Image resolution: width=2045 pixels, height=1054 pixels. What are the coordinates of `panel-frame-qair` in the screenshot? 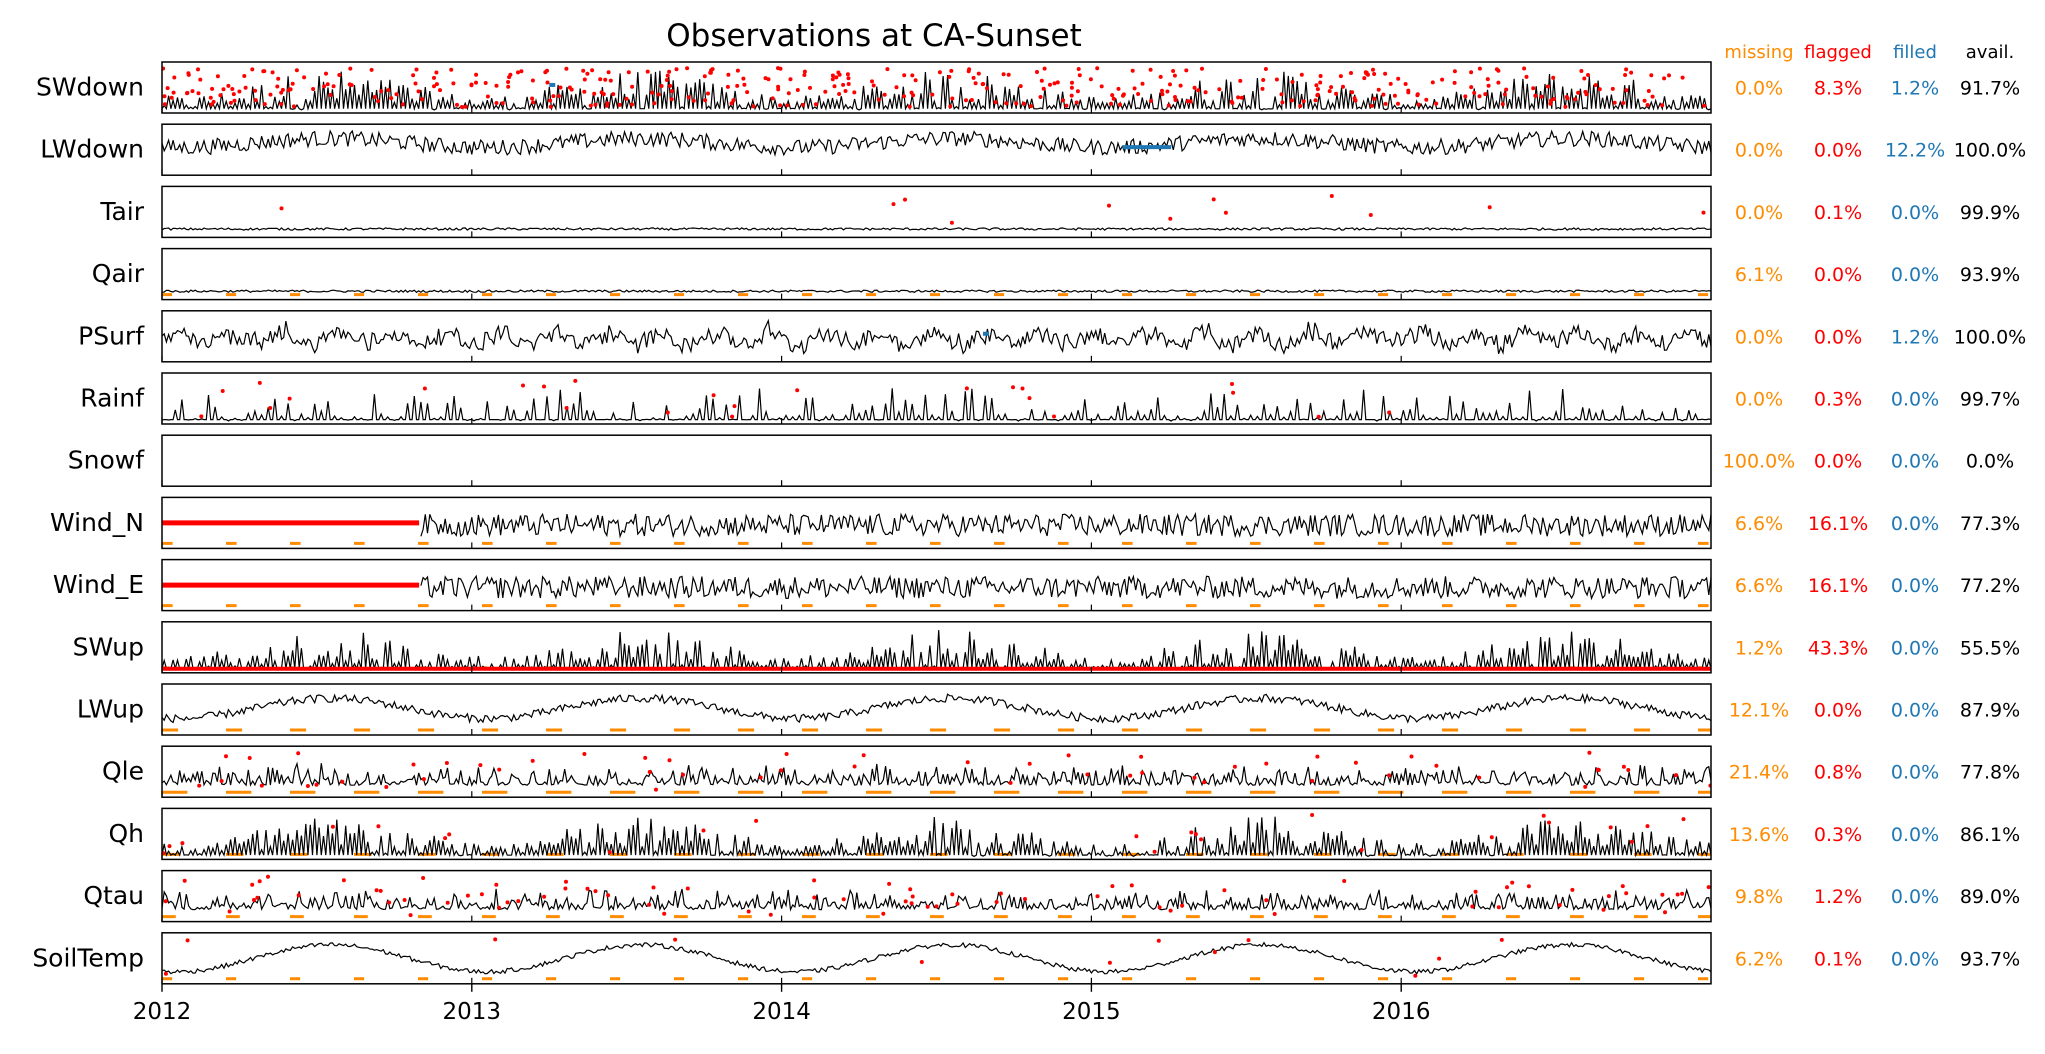 It's located at (936, 274).